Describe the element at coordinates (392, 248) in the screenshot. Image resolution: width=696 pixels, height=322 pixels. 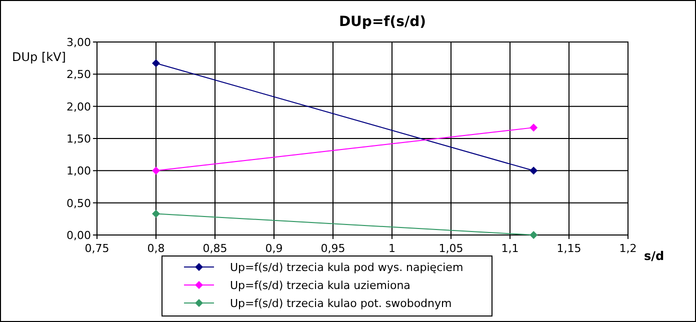
I see `x-tick-label: 1` at that location.